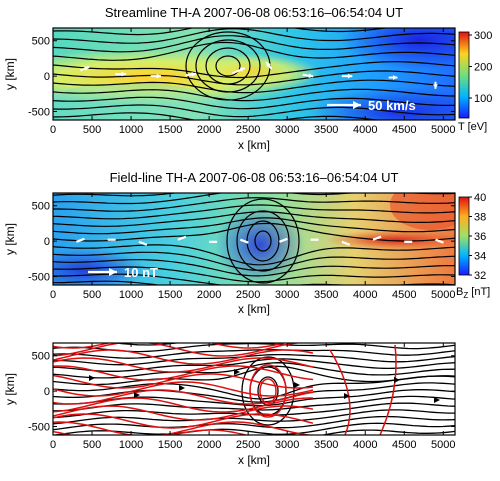 This screenshot has width=500, height=481. What do you see at coordinates (92, 445) in the screenshot?
I see `x-tick-label: 500` at bounding box center [92, 445].